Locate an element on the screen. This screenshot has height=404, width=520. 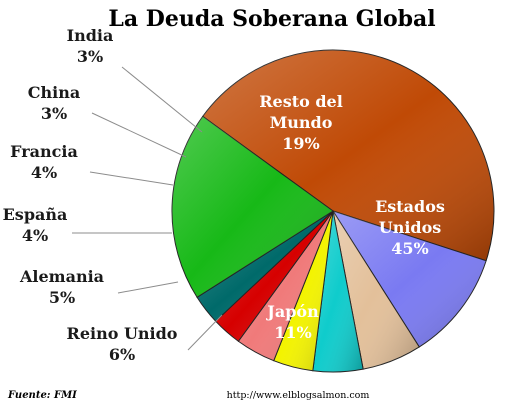
slice-name: Francia is located at coordinates (44, 151).